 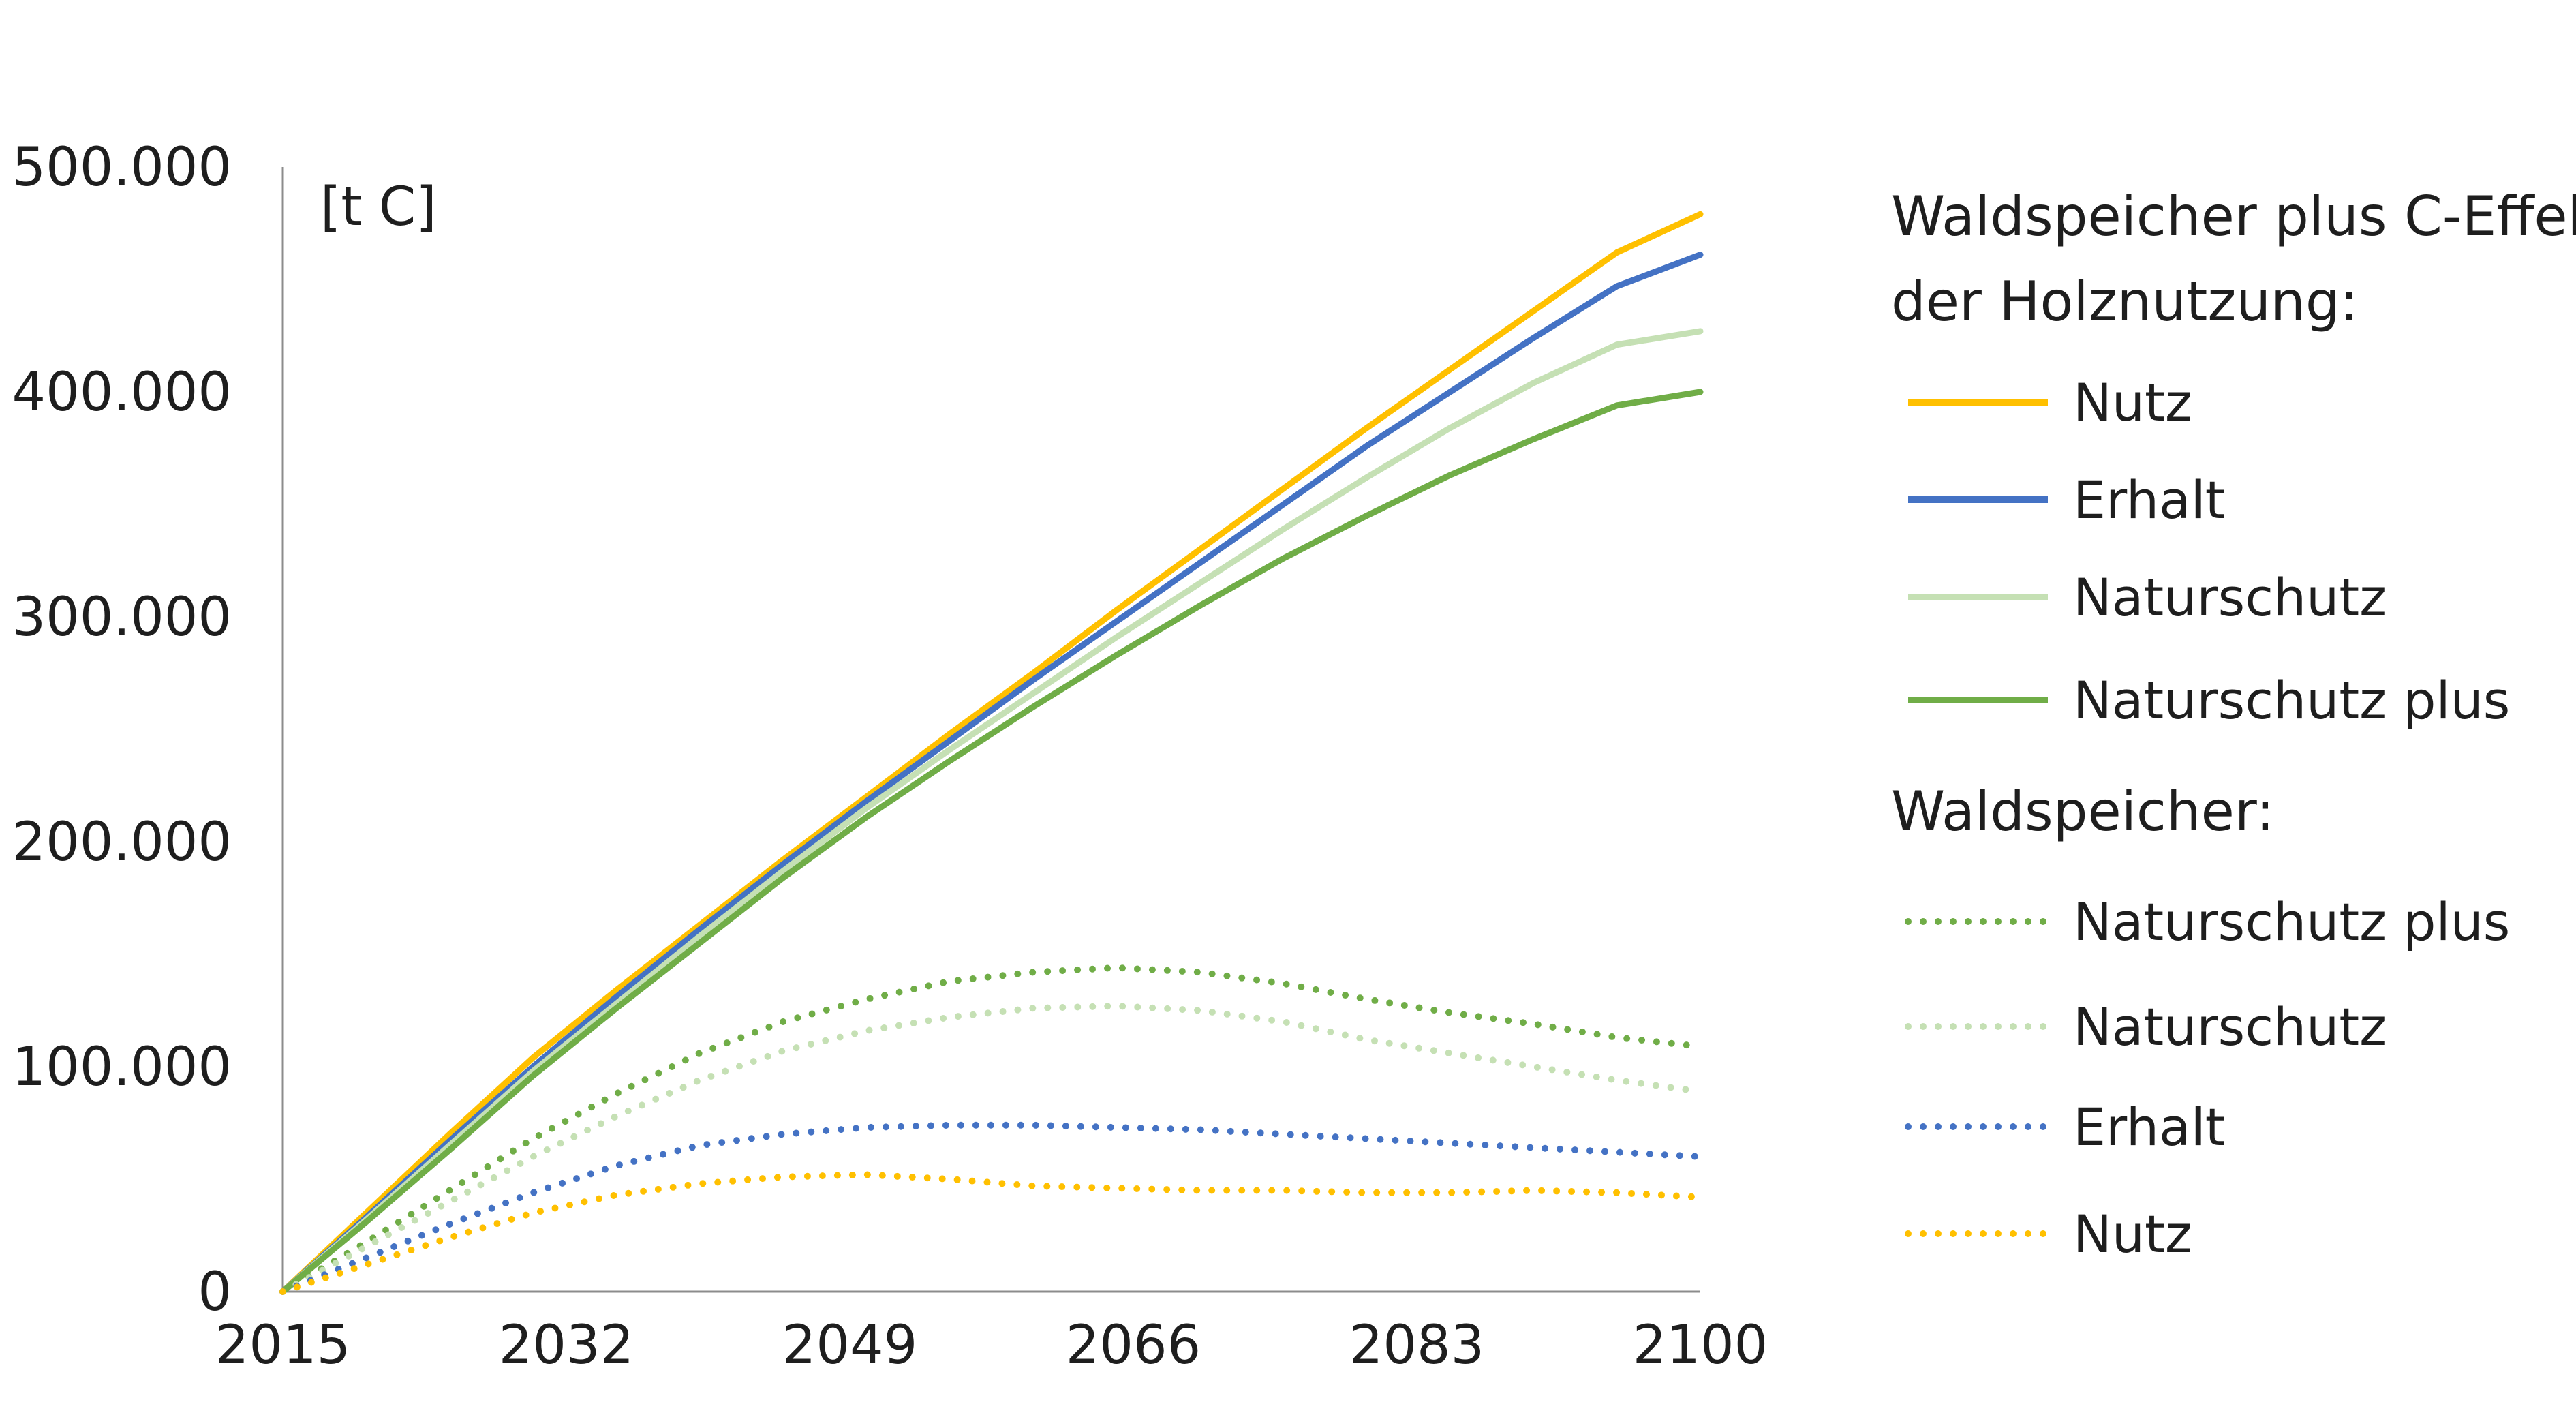 I want to click on x-tick-label: 2015, so click(x=283, y=1345).